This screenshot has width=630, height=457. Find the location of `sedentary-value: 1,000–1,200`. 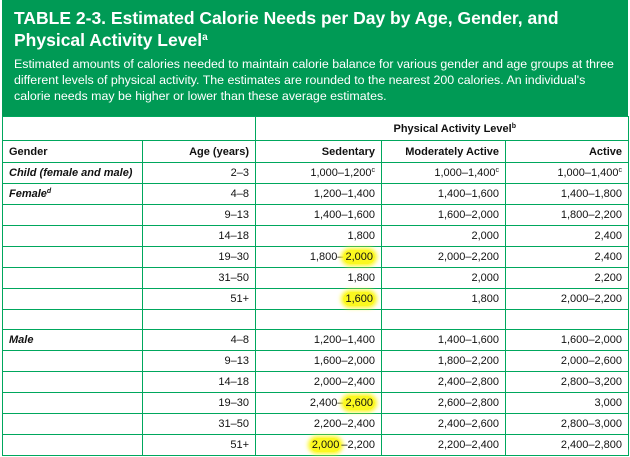

sedentary-value: 1,000–1,200 is located at coordinates (341, 173).